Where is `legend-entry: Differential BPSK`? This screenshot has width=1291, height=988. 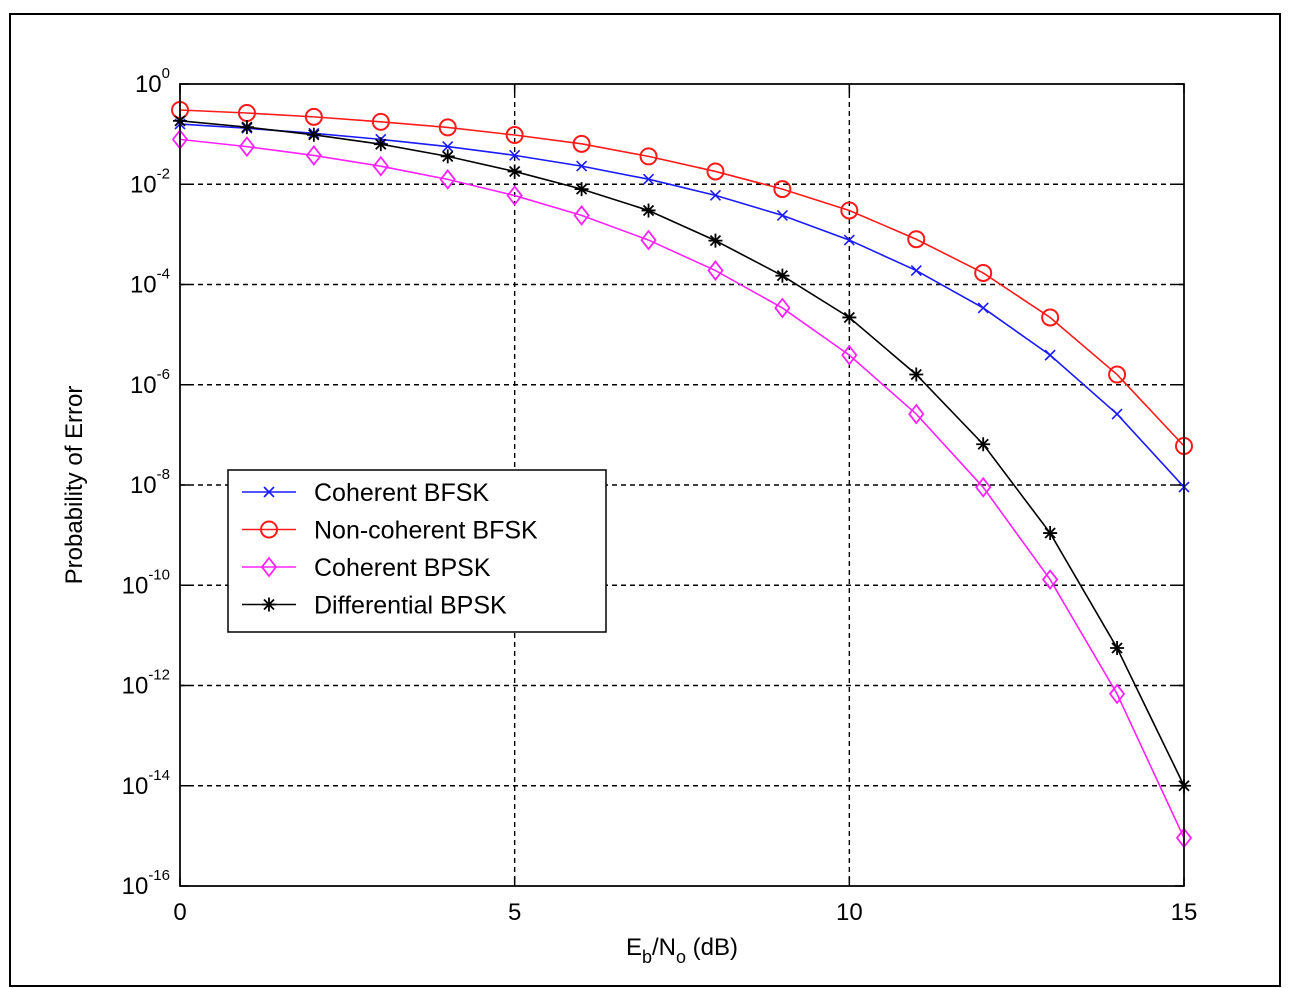 legend-entry: Differential BPSK is located at coordinates (374, 606).